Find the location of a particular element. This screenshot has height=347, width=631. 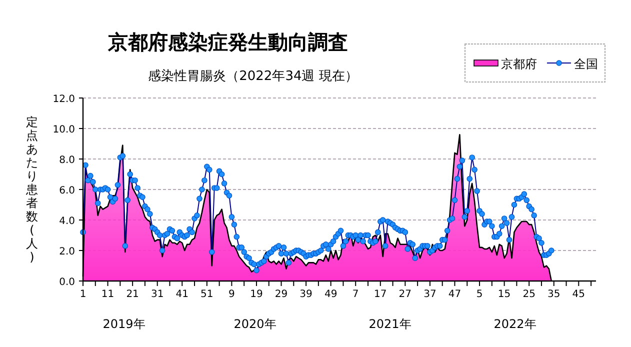

x-tick-label: 45 is located at coordinates (579, 294).